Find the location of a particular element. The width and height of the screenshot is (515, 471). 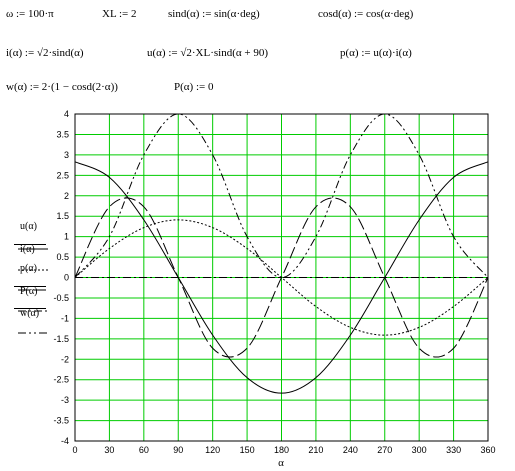

definition-u: u(α) := √2·XL·sind(α + 90) is located at coordinates (208, 53).